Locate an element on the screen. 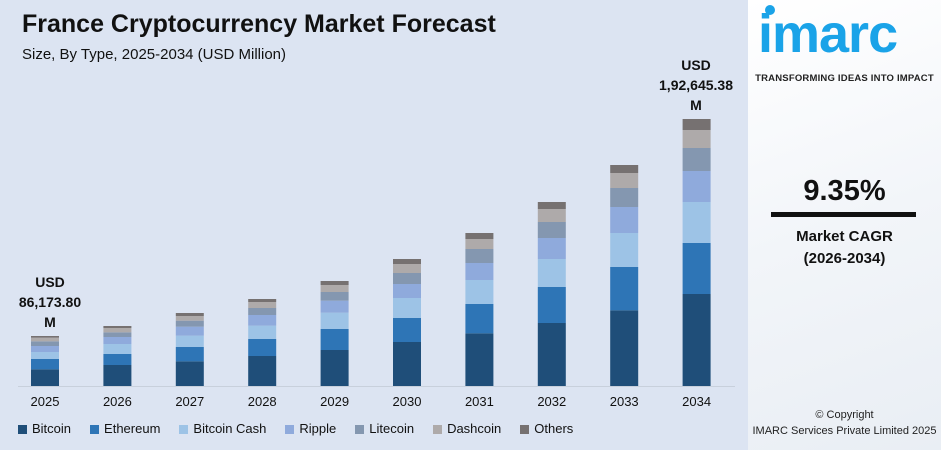 The width and height of the screenshot is (941, 450). cagr-period: (2026-2034) is located at coordinates (844, 258).